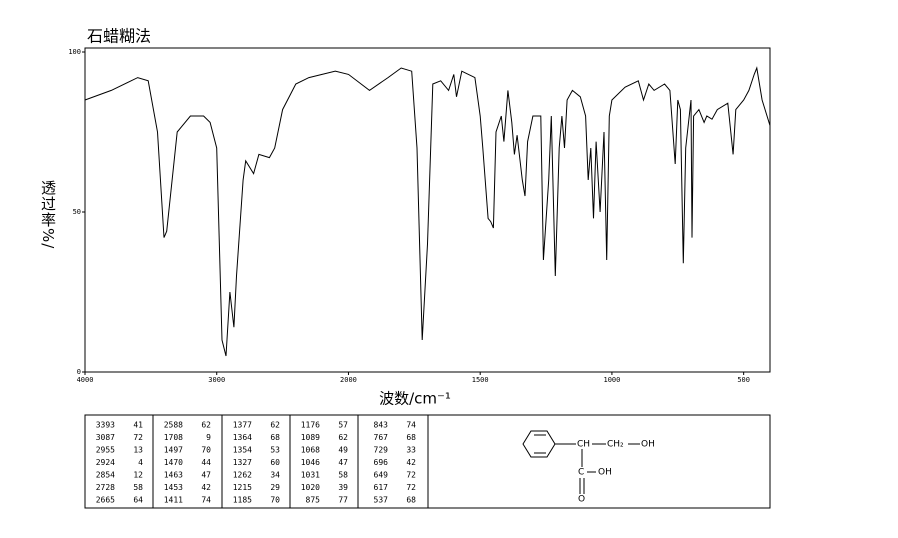 Image resolution: width=898 pixels, height=538 pixels. I want to click on peak-wavenumber: 2588, so click(173, 425).